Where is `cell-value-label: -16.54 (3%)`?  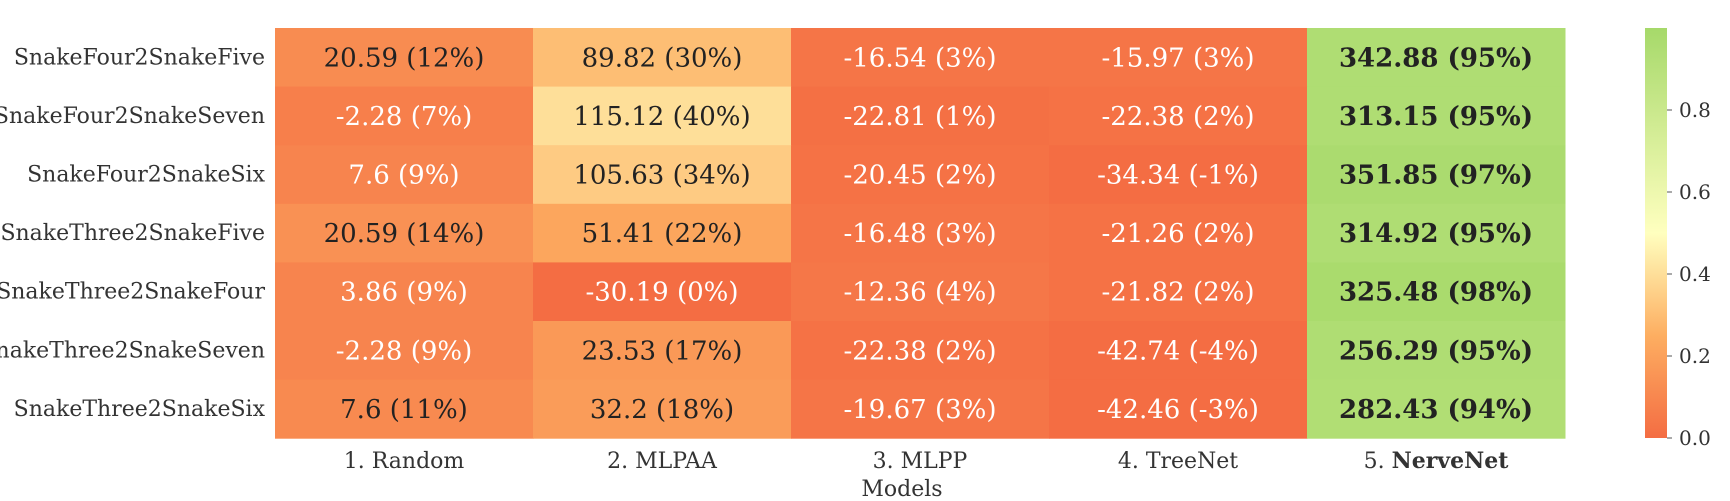
cell-value-label: -16.54 (3%) is located at coordinates (919, 58).